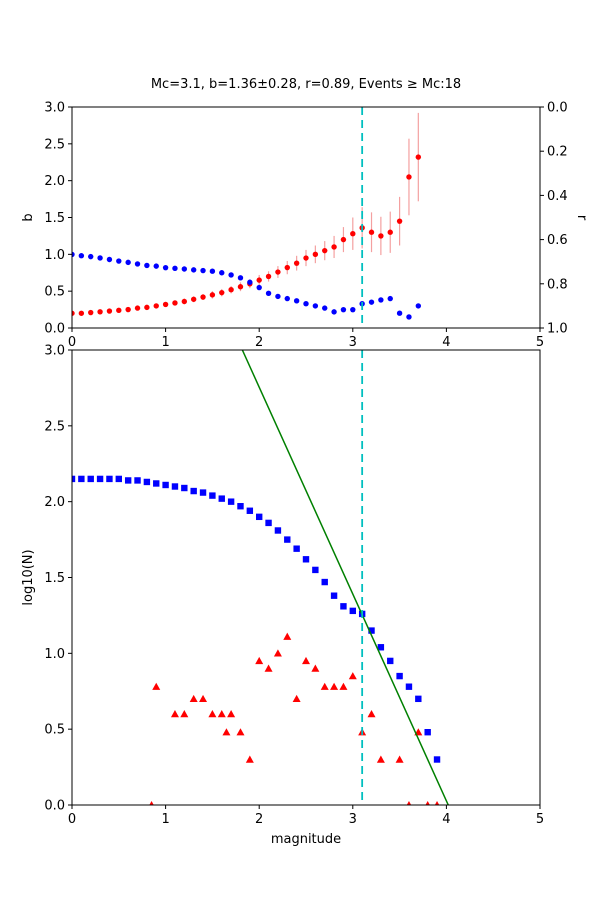 This screenshot has height=900, width=600. What do you see at coordinates (581, 218) in the screenshot?
I see `svg-text: r` at bounding box center [581, 218].